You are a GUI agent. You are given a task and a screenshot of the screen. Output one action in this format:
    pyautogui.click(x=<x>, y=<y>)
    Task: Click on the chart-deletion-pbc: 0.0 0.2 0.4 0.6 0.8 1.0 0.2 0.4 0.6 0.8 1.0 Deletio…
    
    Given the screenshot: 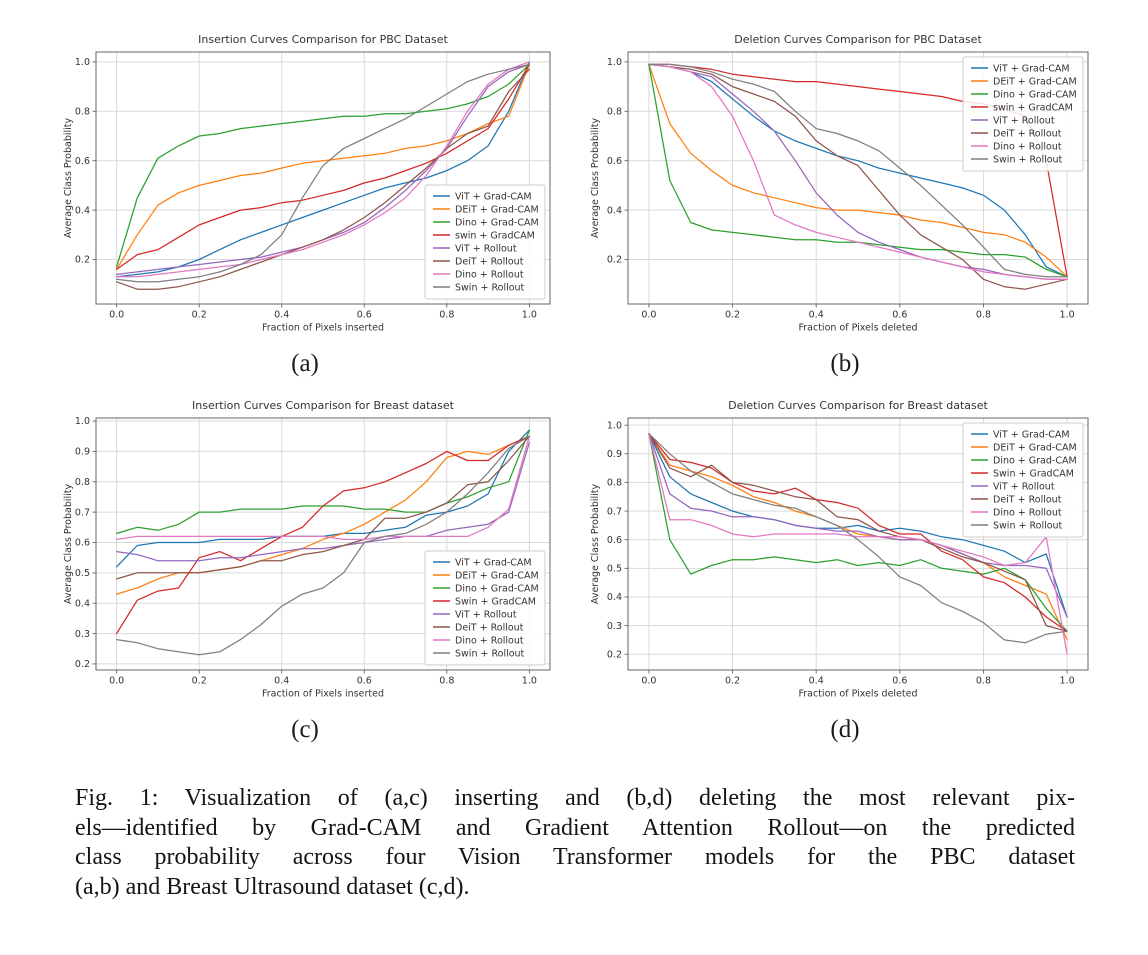 What is the action you would take?
    pyautogui.click(x=839, y=183)
    